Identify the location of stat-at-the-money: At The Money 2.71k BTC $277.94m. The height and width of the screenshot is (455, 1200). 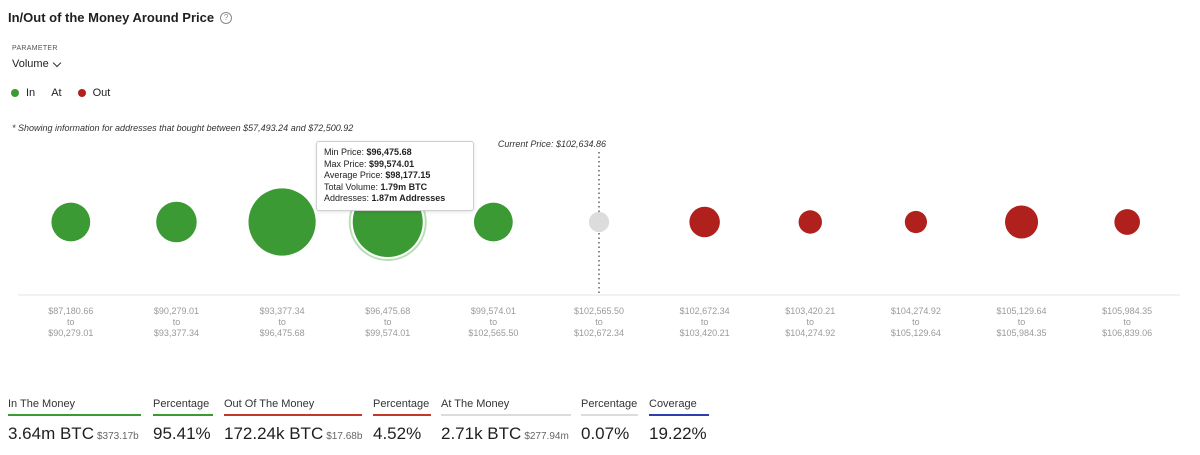
(506, 421).